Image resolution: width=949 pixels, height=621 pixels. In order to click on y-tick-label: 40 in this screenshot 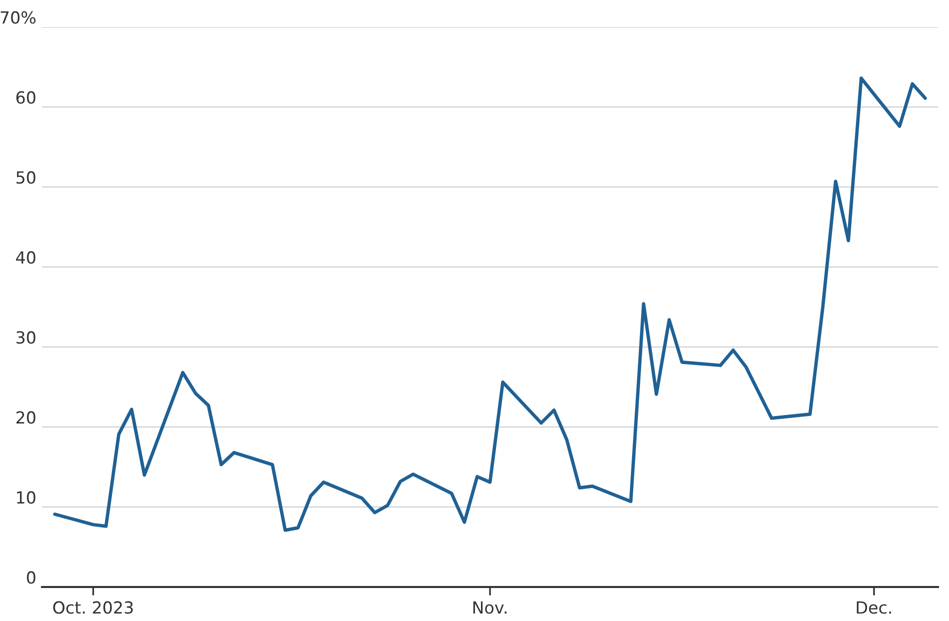, I will do `click(26, 257)`.